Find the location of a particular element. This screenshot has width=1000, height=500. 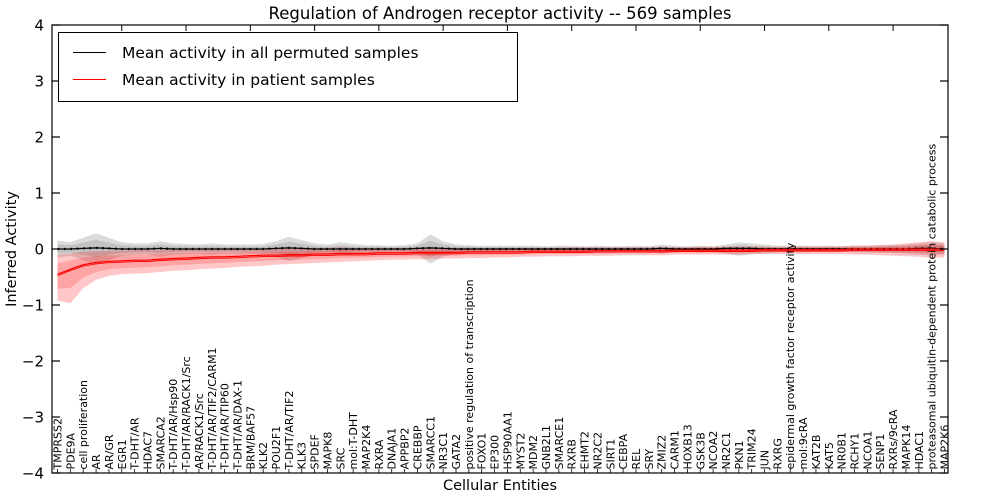

y-axis-label: Inferred Activity is located at coordinates (12, 249).